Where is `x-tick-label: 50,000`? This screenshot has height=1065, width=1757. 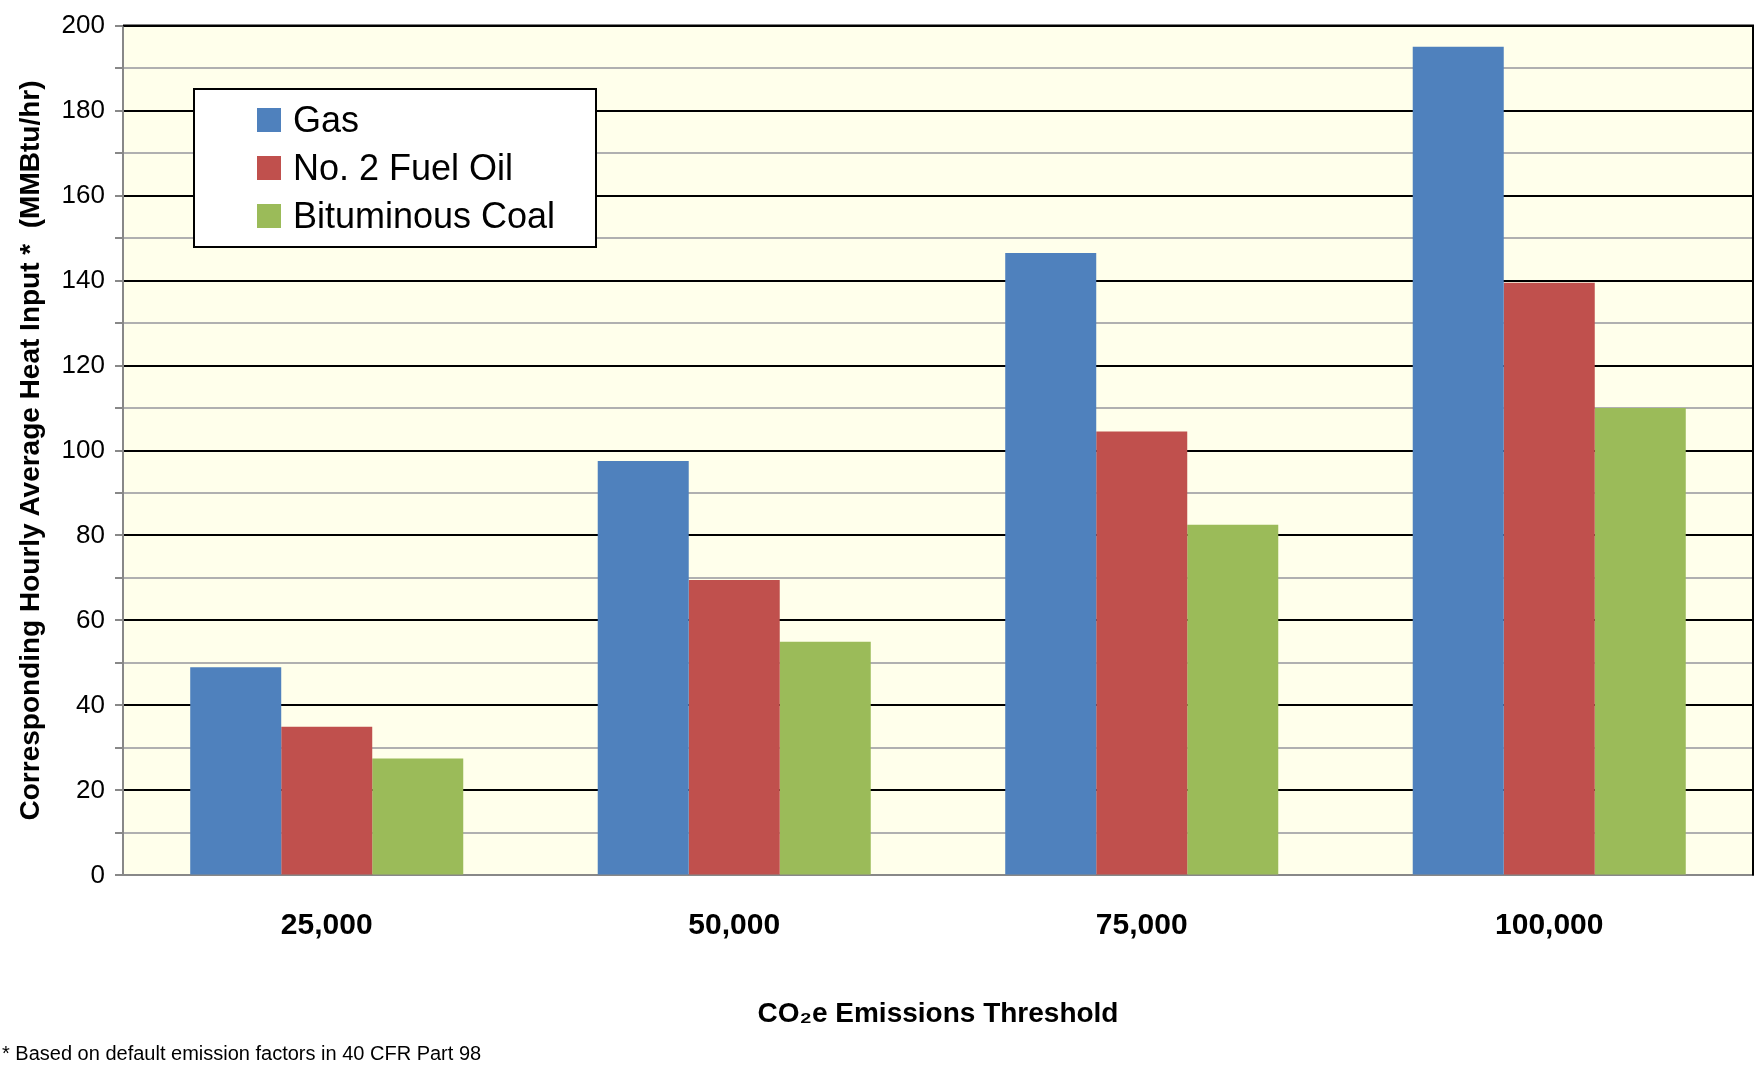
x-tick-label: 50,000 is located at coordinates (734, 923).